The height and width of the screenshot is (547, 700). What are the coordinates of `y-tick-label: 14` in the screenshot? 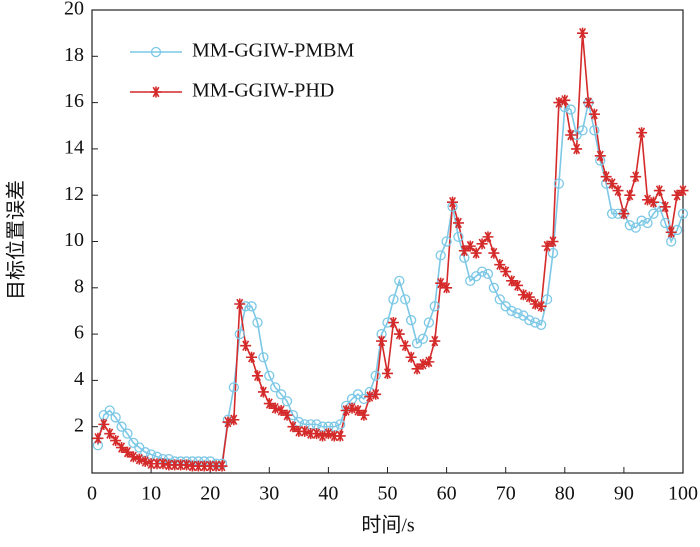 It's located at (74, 147).